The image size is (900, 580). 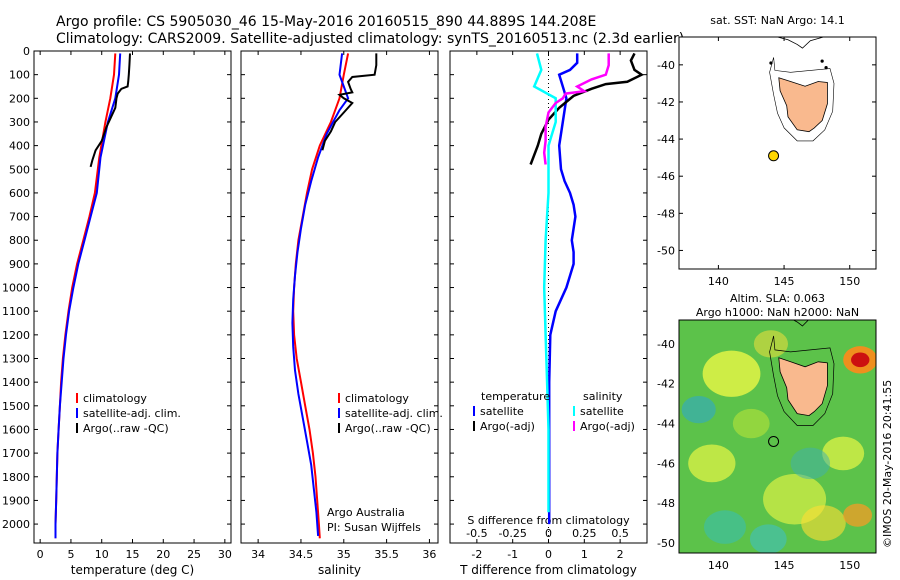 What do you see at coordinates (70, 554) in the screenshot?
I see `x-tick-label: 5` at bounding box center [70, 554].